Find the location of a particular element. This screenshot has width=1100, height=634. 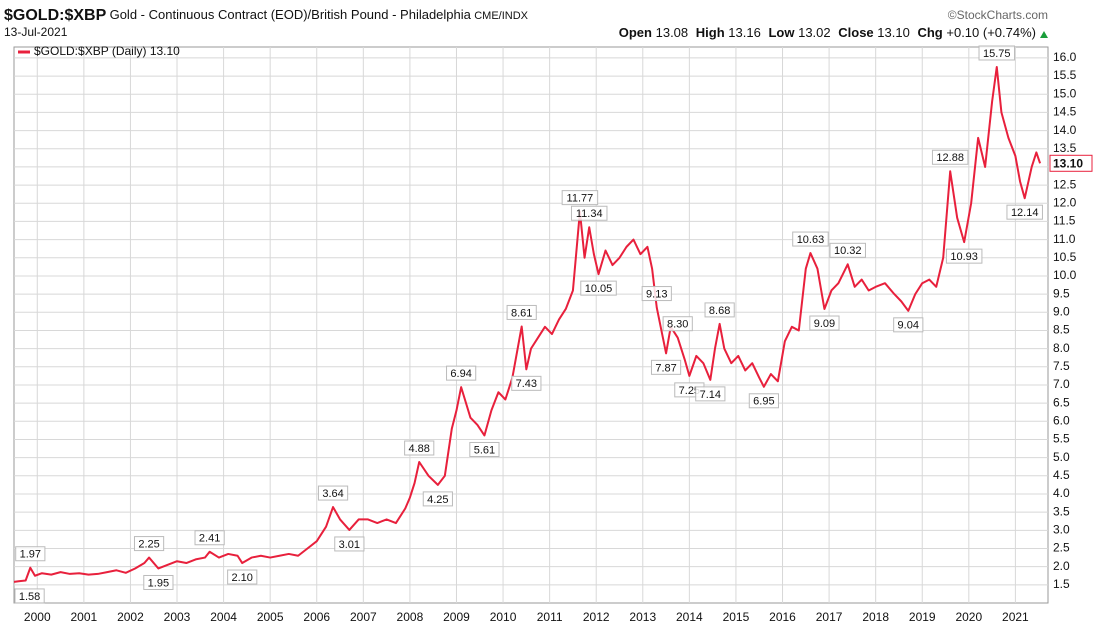

y-tick-label: 16.0 is located at coordinates (1065, 57).